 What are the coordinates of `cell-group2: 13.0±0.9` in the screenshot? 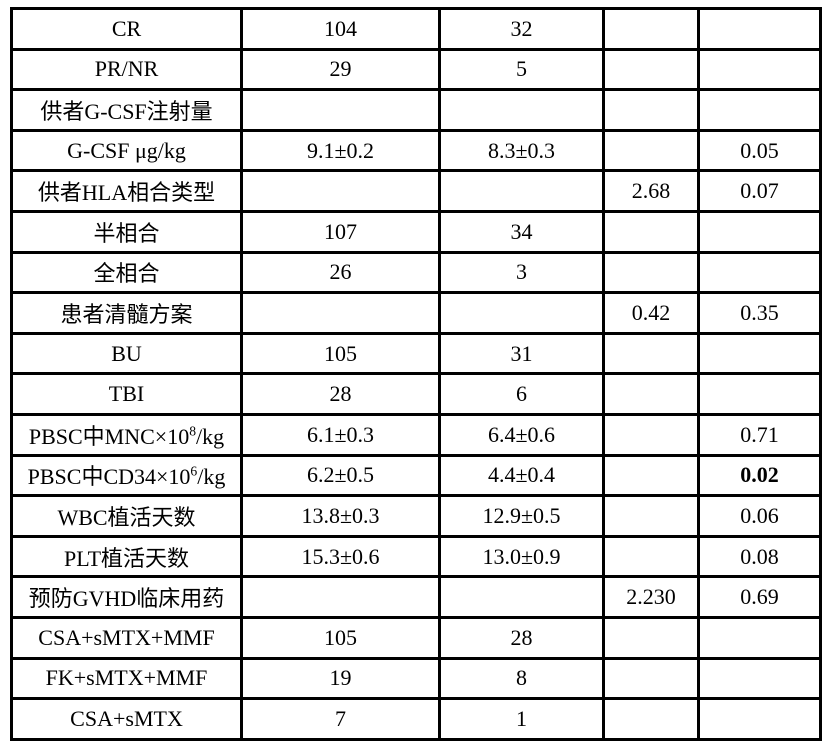 It's located at (521, 556).